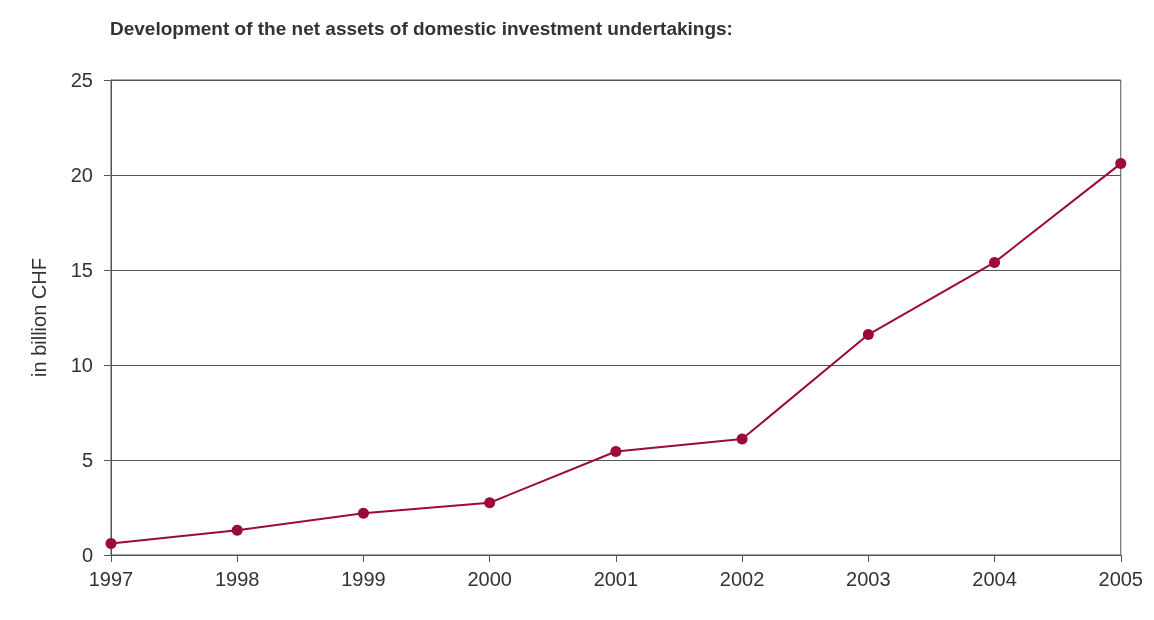 The height and width of the screenshot is (620, 1154). What do you see at coordinates (421, 28) in the screenshot?
I see `chart-title: Development of the net assets of domestic investment undertakings:` at bounding box center [421, 28].